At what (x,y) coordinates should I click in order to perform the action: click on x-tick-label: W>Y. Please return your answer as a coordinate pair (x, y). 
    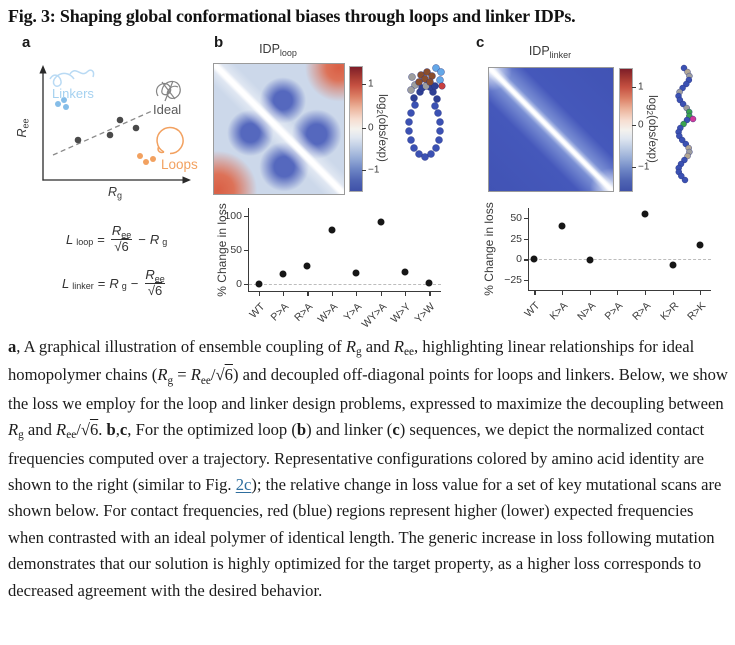
    Looking at the image, I should click on (401, 313).